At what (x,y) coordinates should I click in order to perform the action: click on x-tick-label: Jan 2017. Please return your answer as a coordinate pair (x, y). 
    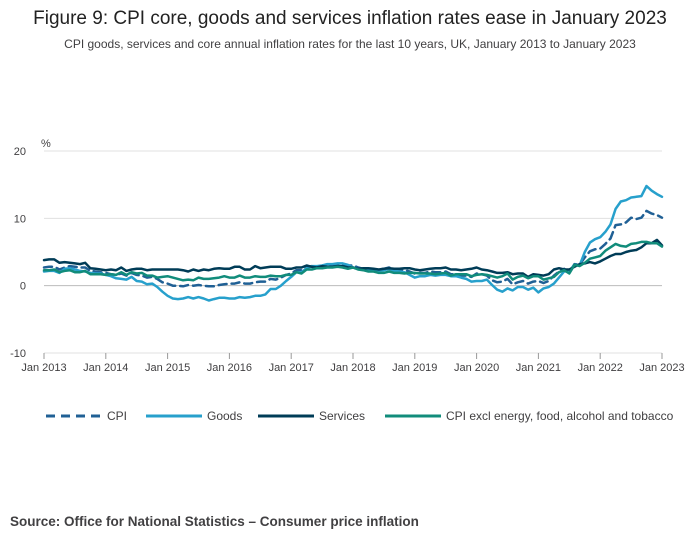
    Looking at the image, I should click on (291, 368).